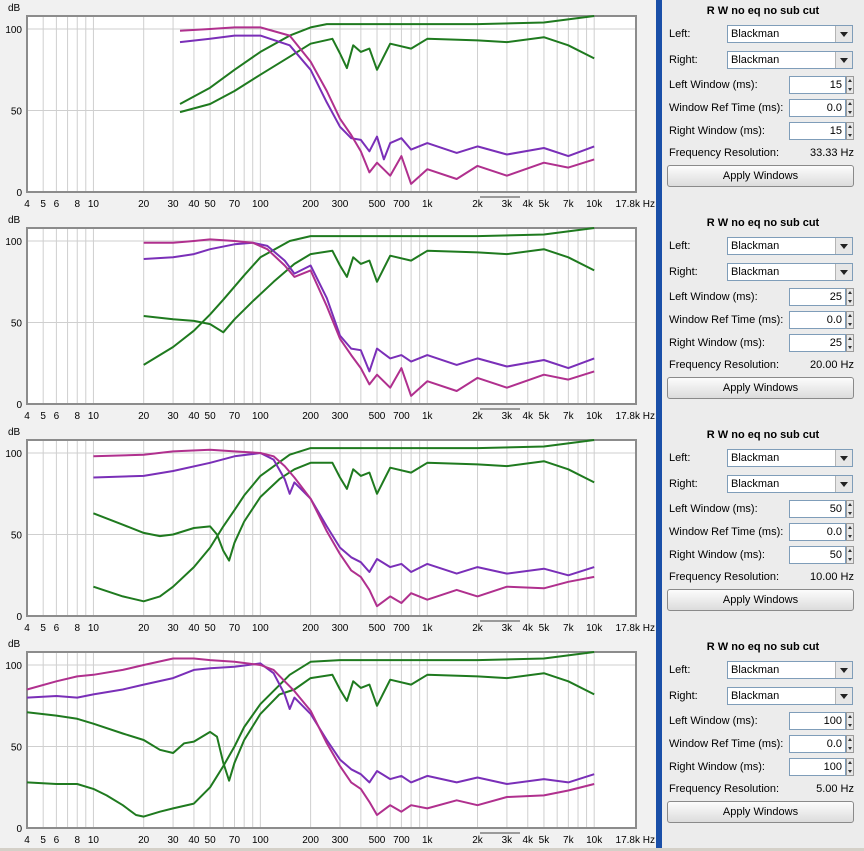  What do you see at coordinates (478, 416) in the screenshot?
I see `x-tick-label: 2k` at bounding box center [478, 416].